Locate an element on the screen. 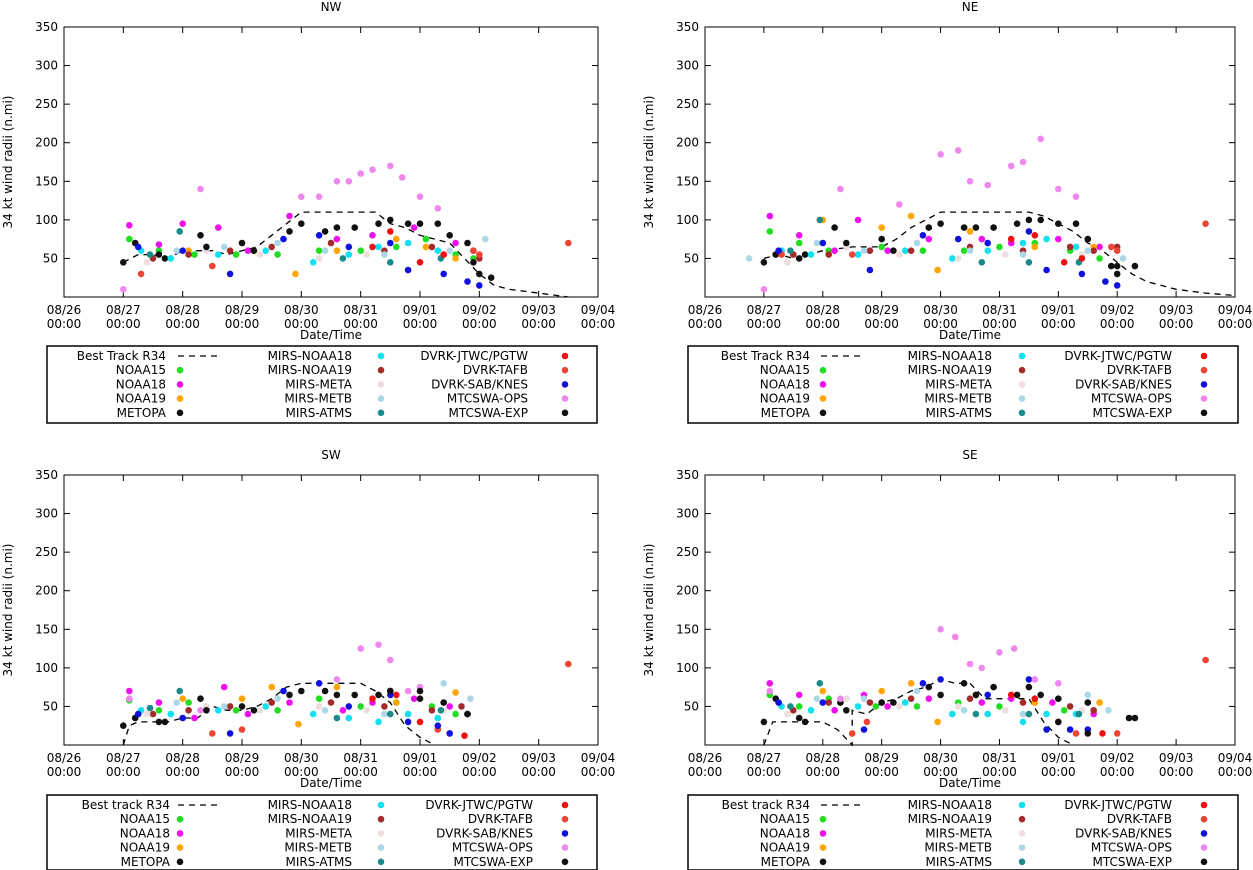 Image resolution: width=1253 pixels, height=870 pixels. legend-box is located at coordinates (963, 832).